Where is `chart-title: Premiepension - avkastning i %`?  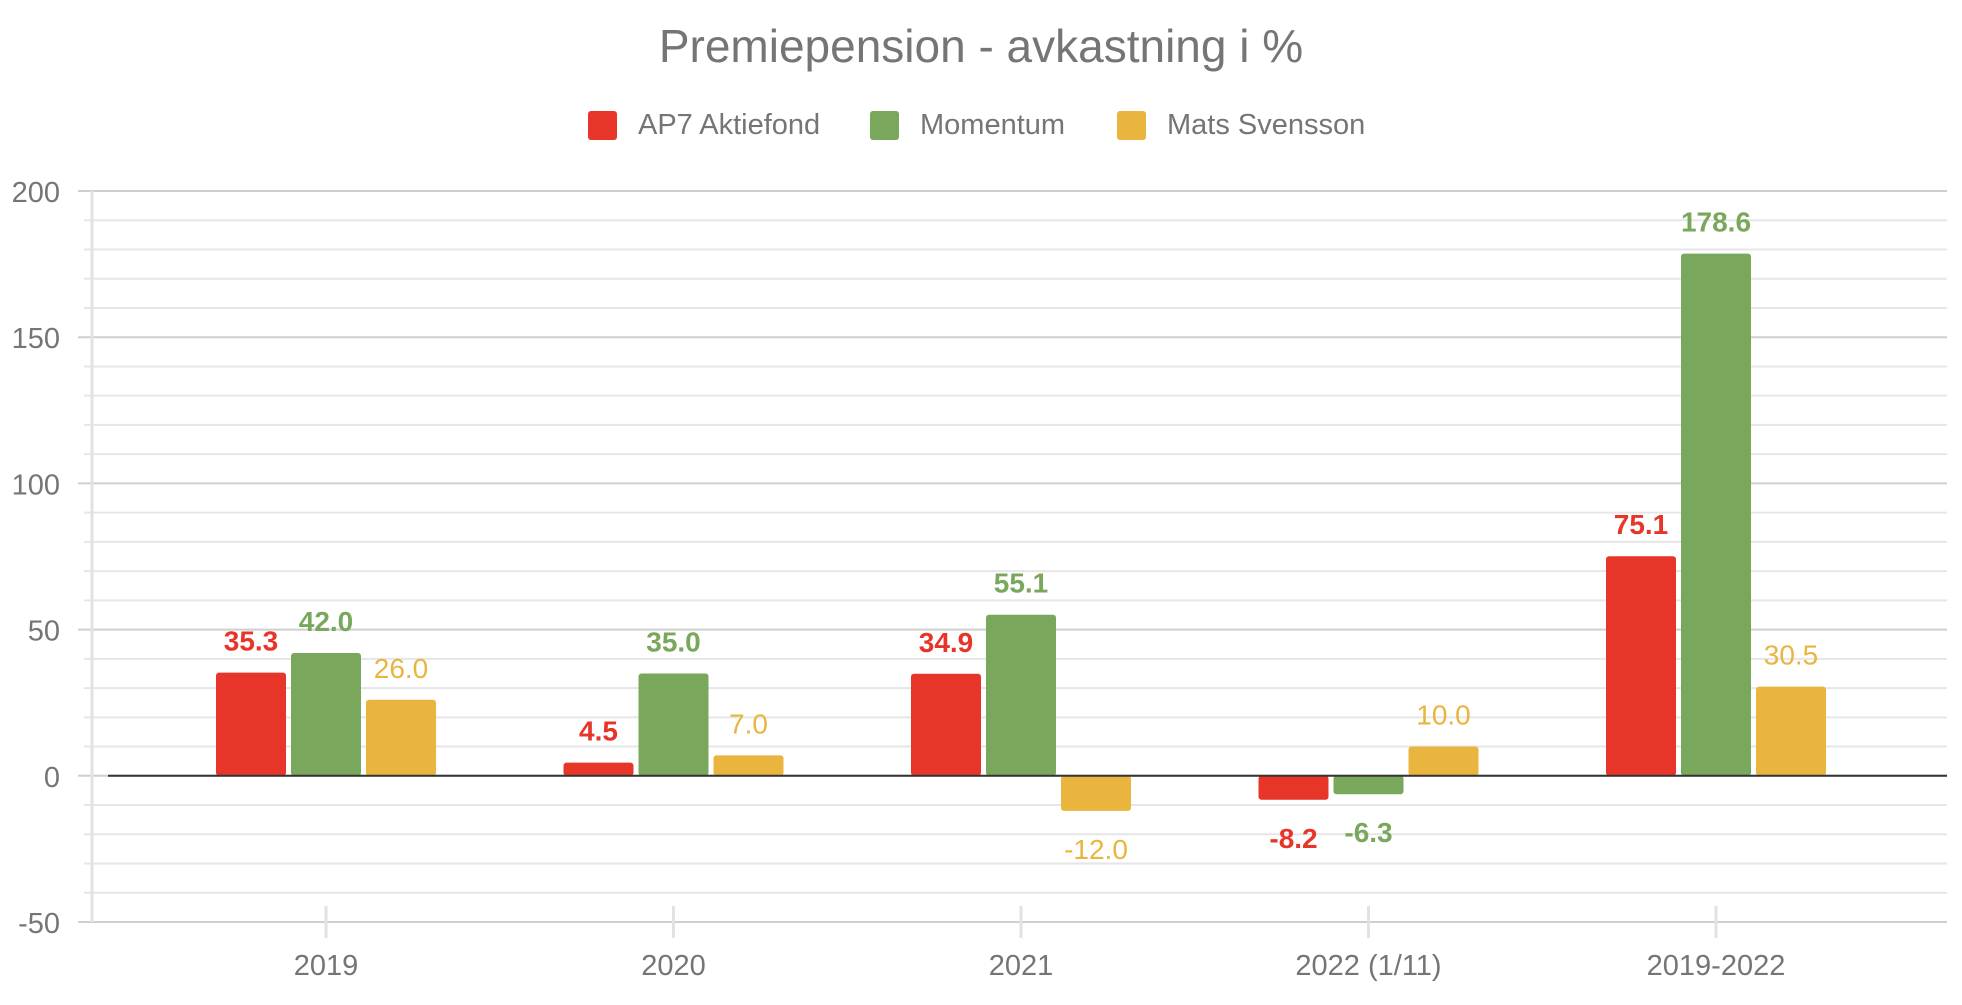 chart-title: Premiepension - avkastning i % is located at coordinates (981, 46).